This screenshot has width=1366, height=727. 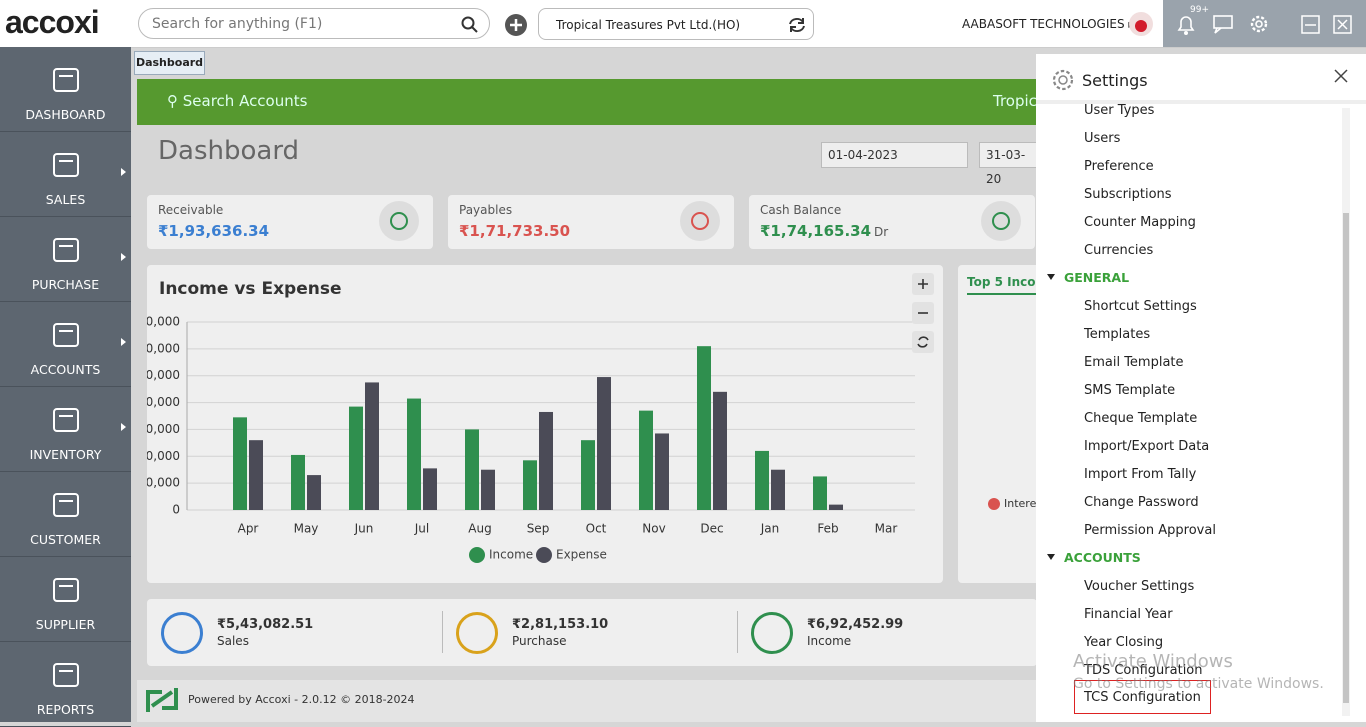 I want to click on settings-item: Preference, so click(x=1119, y=166).